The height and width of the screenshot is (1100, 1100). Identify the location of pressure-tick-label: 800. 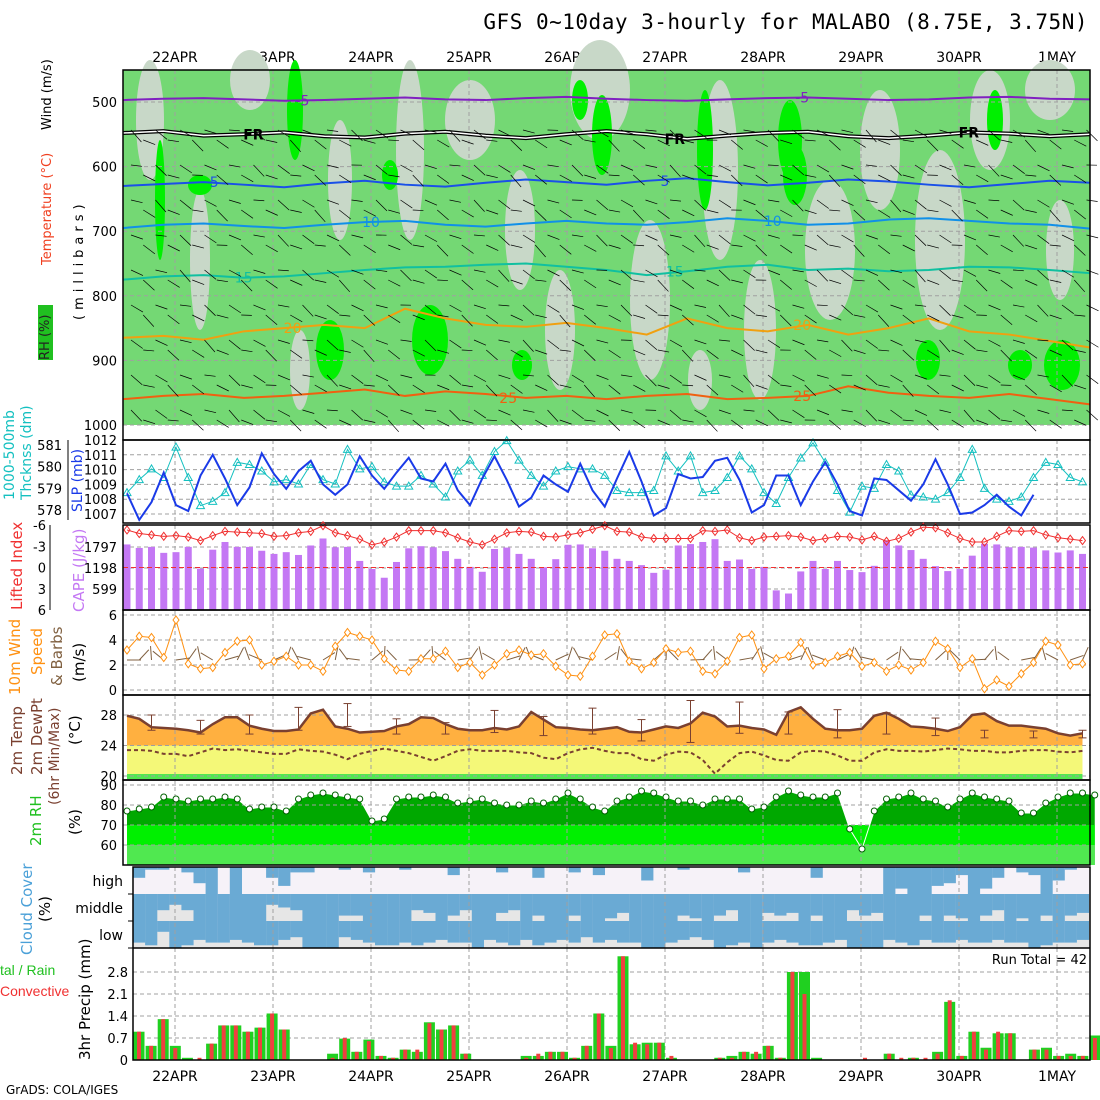
(104, 297).